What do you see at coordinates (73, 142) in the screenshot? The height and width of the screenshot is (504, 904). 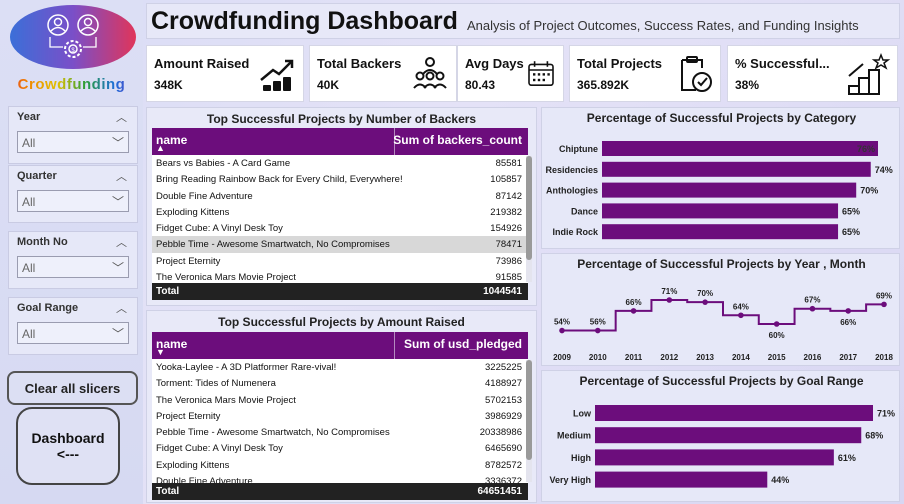 I see `year-dropdown: All ﹀` at bounding box center [73, 142].